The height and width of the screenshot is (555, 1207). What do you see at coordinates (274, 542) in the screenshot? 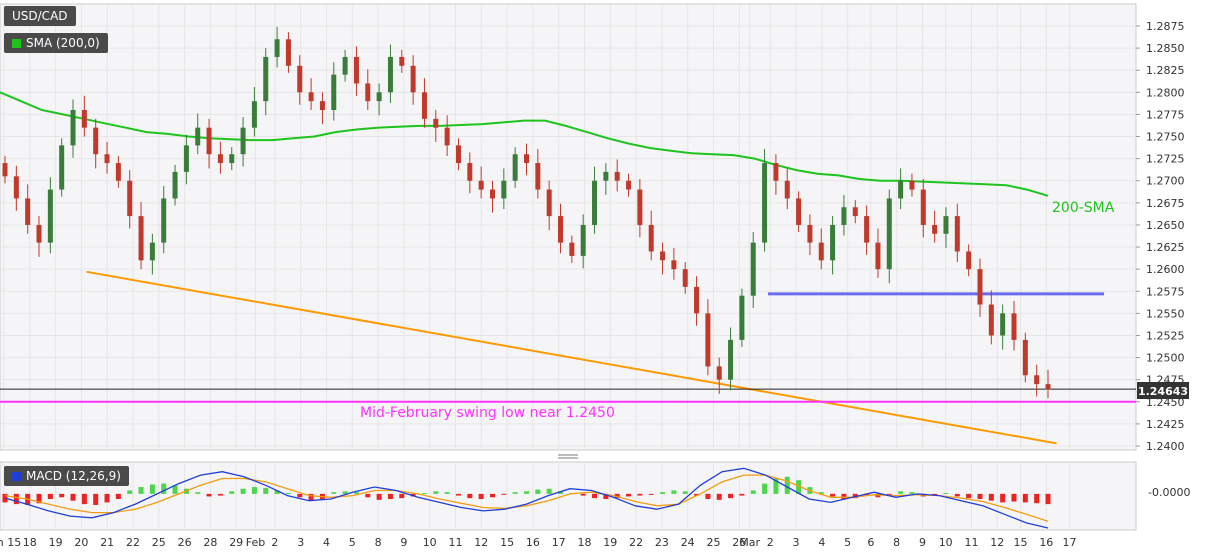
I see `time-tick-label: 2` at bounding box center [274, 542].